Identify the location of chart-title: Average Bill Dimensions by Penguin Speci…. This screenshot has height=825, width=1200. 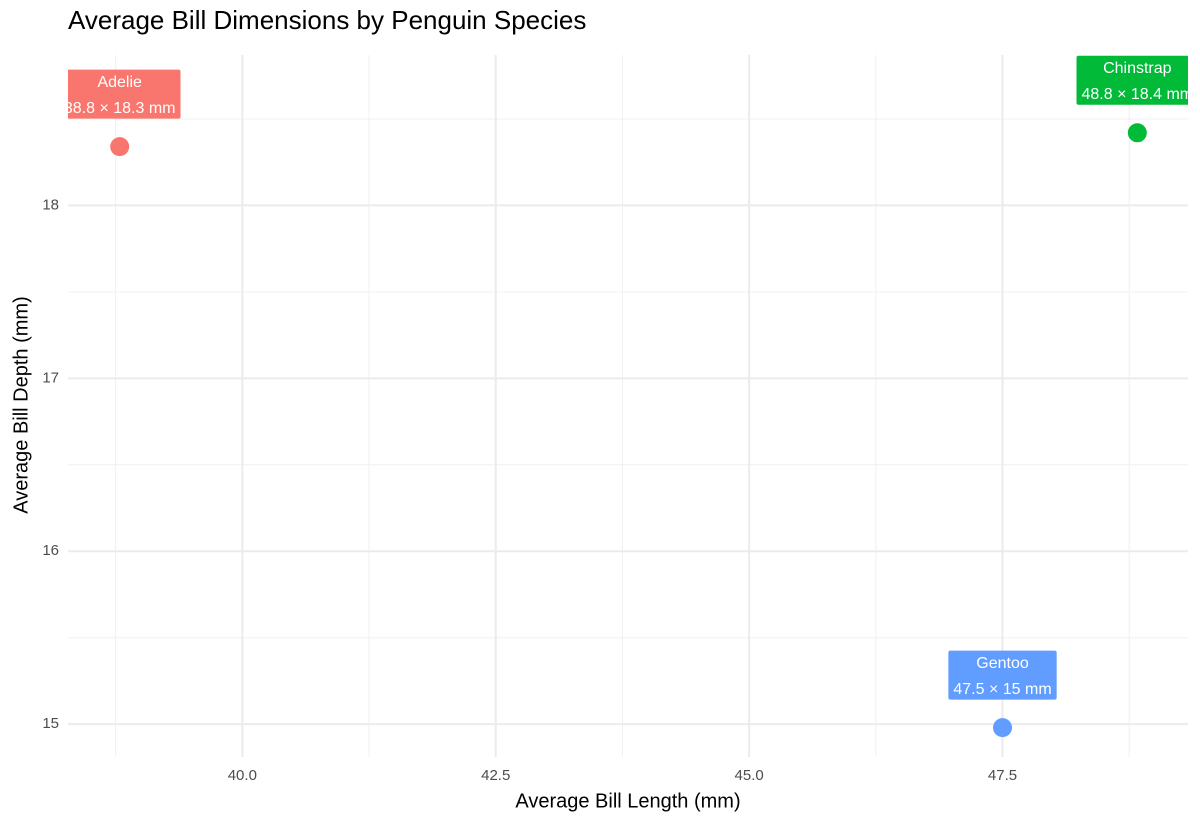
(327, 20).